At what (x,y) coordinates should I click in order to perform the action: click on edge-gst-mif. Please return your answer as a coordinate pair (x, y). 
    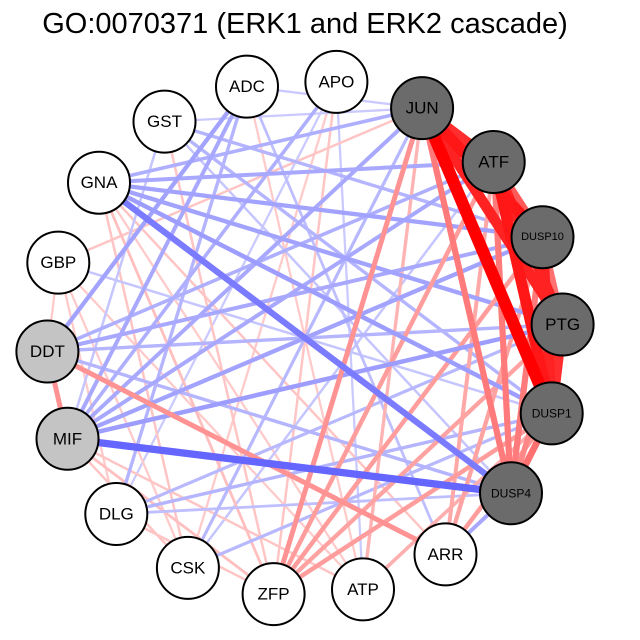
    Looking at the image, I should click on (116, 280).